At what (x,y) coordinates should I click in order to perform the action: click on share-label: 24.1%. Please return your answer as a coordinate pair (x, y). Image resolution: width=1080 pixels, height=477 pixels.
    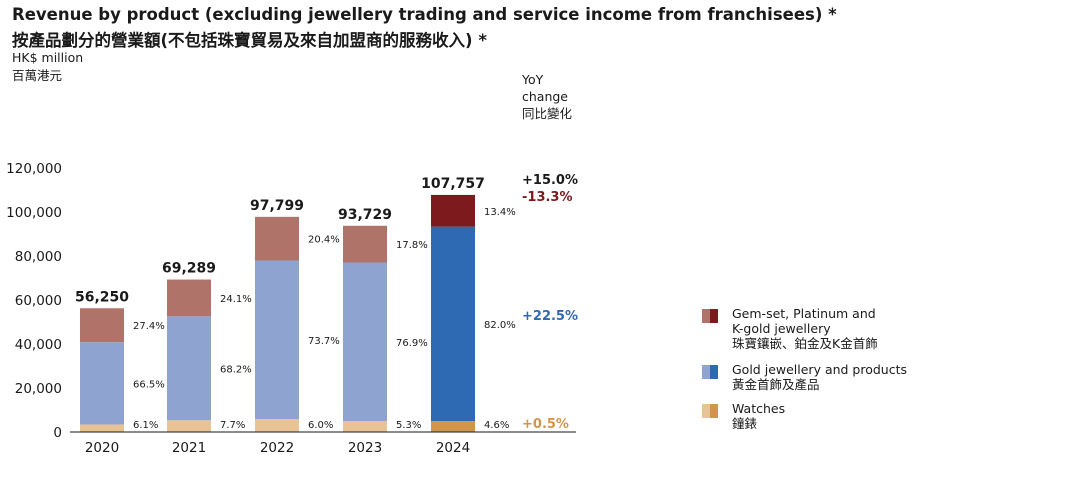
    Looking at the image, I should click on (236, 299).